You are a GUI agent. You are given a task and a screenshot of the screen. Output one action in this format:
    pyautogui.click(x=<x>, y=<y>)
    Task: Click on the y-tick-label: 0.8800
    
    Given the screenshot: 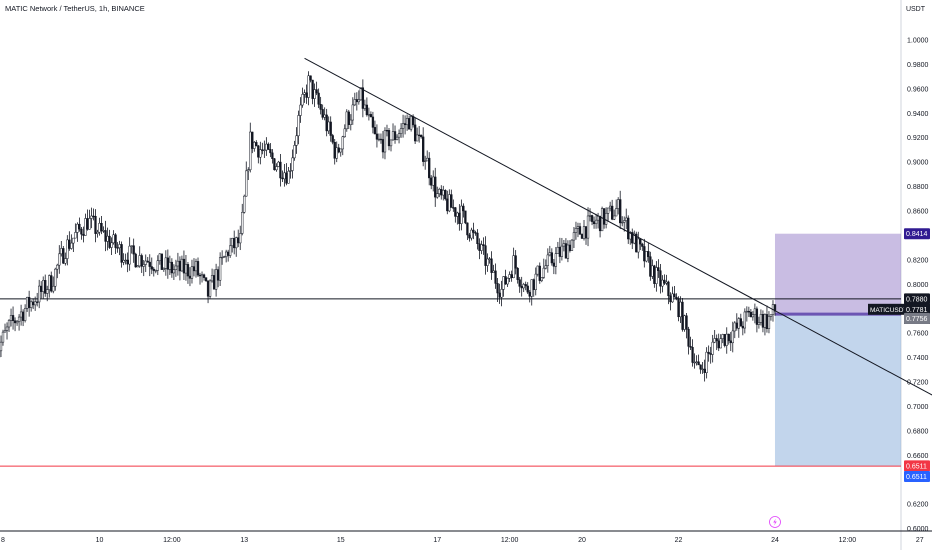 What is the action you would take?
    pyautogui.click(x=918, y=187)
    